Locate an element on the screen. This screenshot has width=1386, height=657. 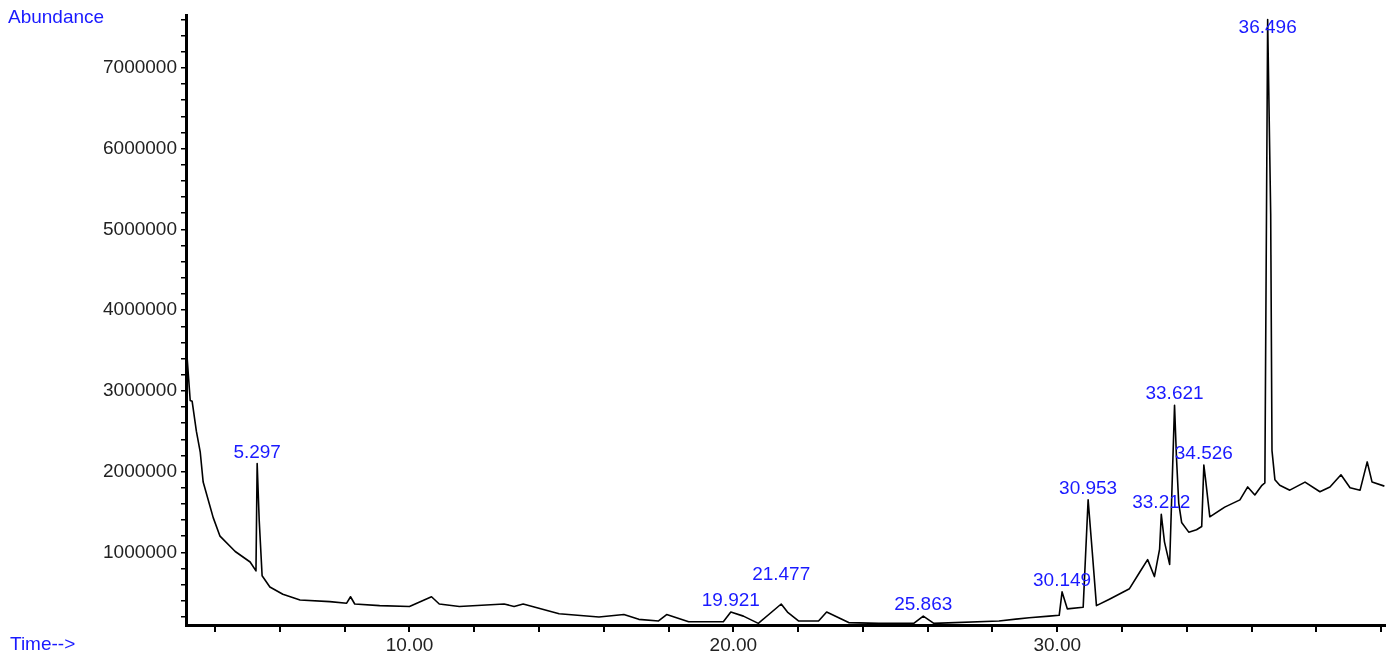
y-tick-label: 6000000 is located at coordinates (140, 147).